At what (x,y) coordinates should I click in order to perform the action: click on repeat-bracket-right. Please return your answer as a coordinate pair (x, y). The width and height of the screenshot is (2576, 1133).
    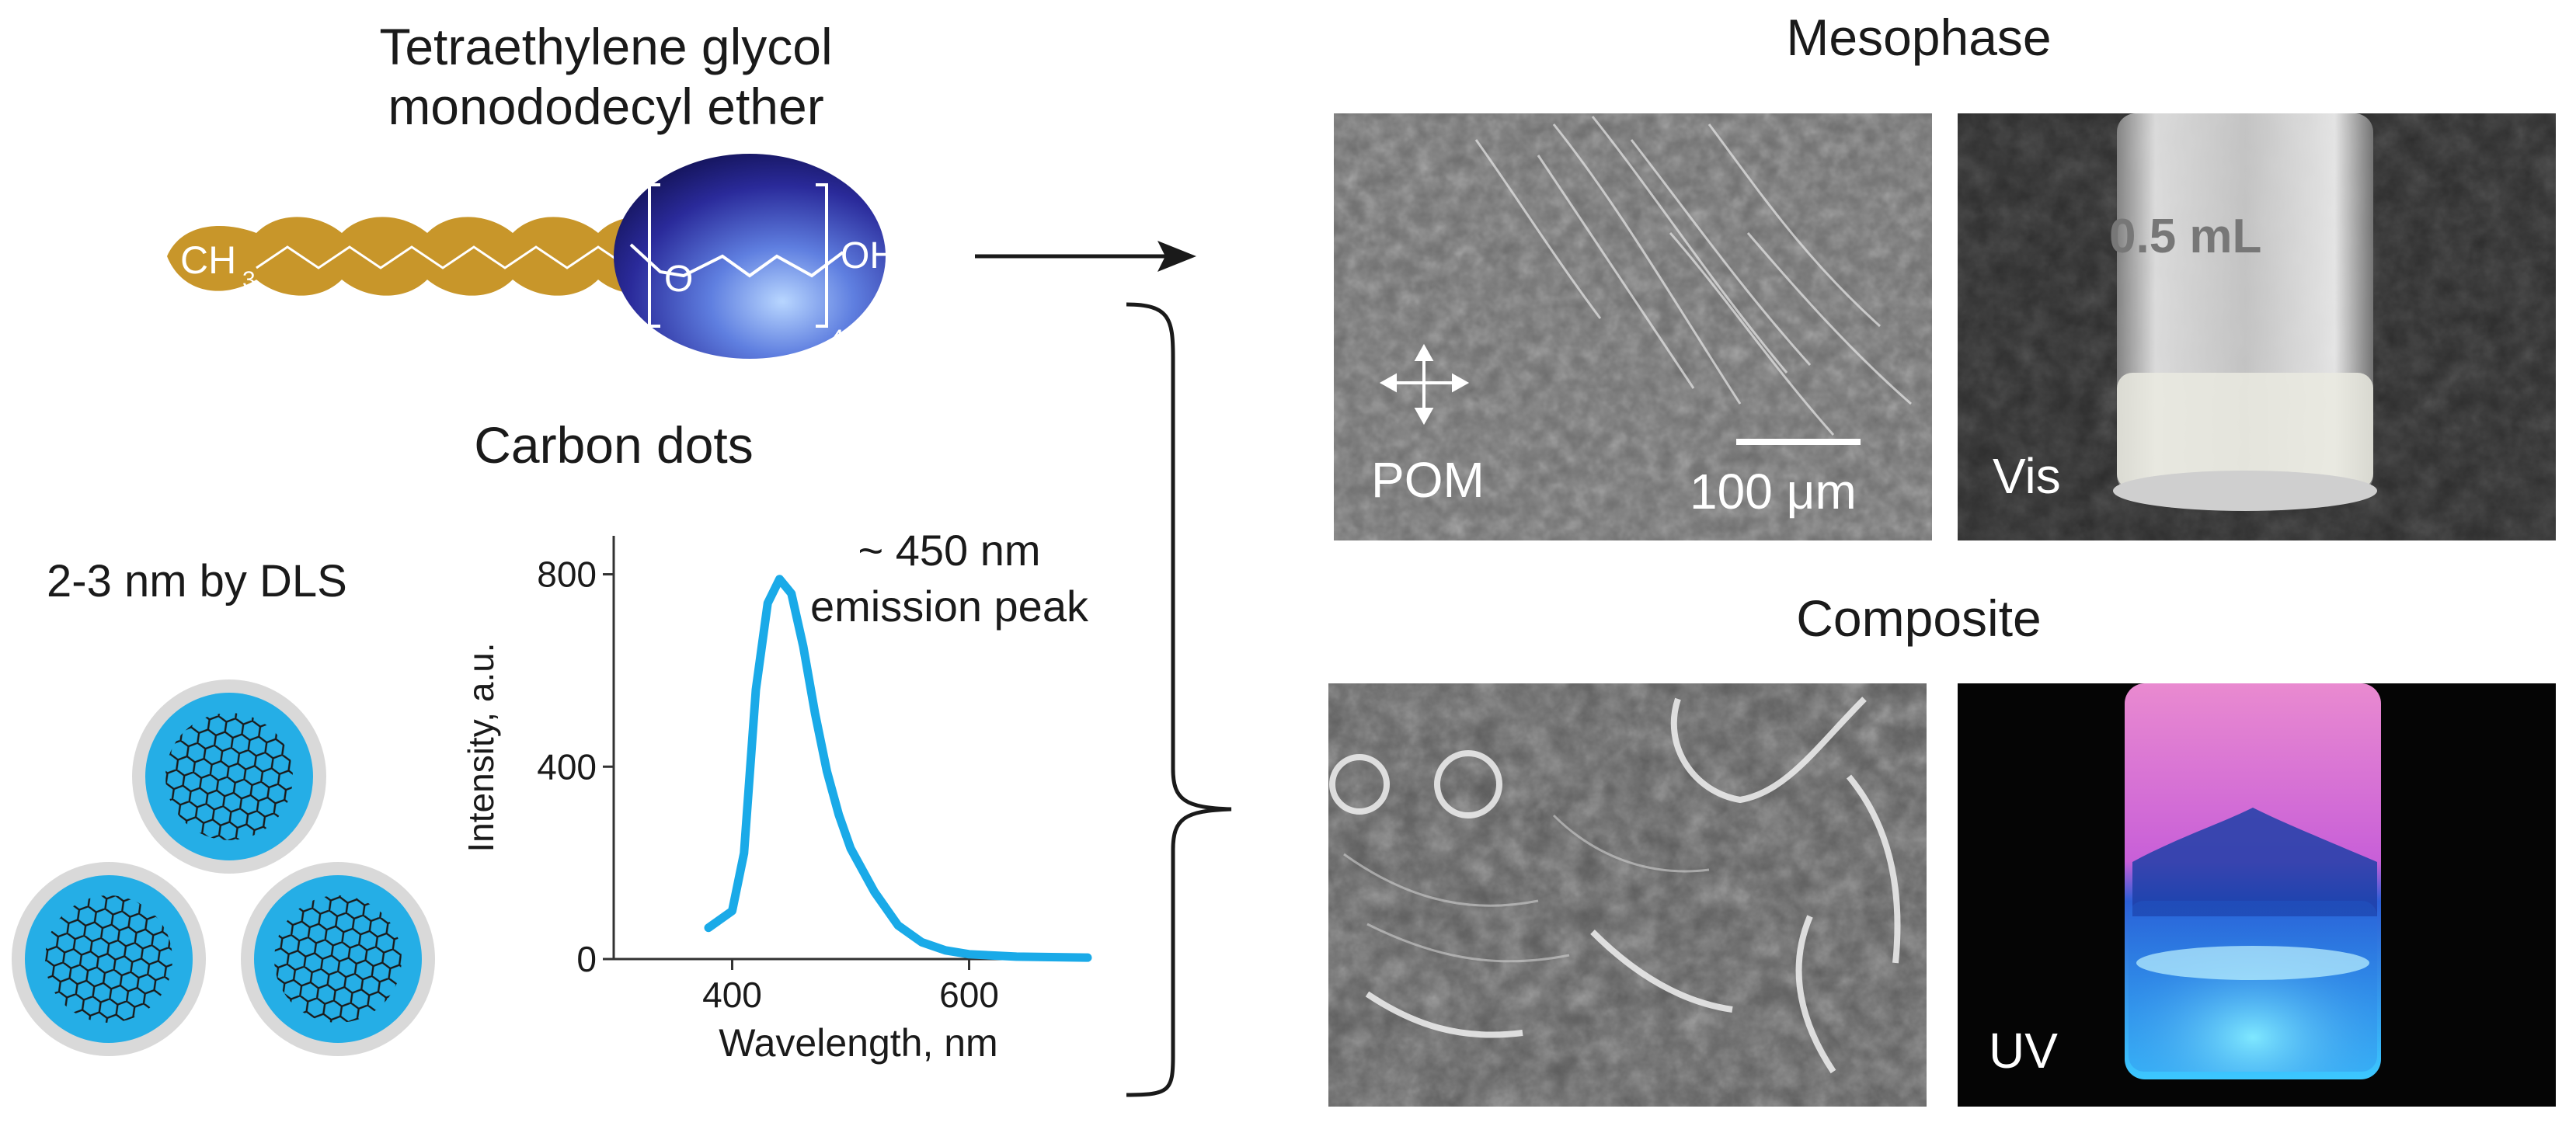
    Looking at the image, I should click on (822, 255).